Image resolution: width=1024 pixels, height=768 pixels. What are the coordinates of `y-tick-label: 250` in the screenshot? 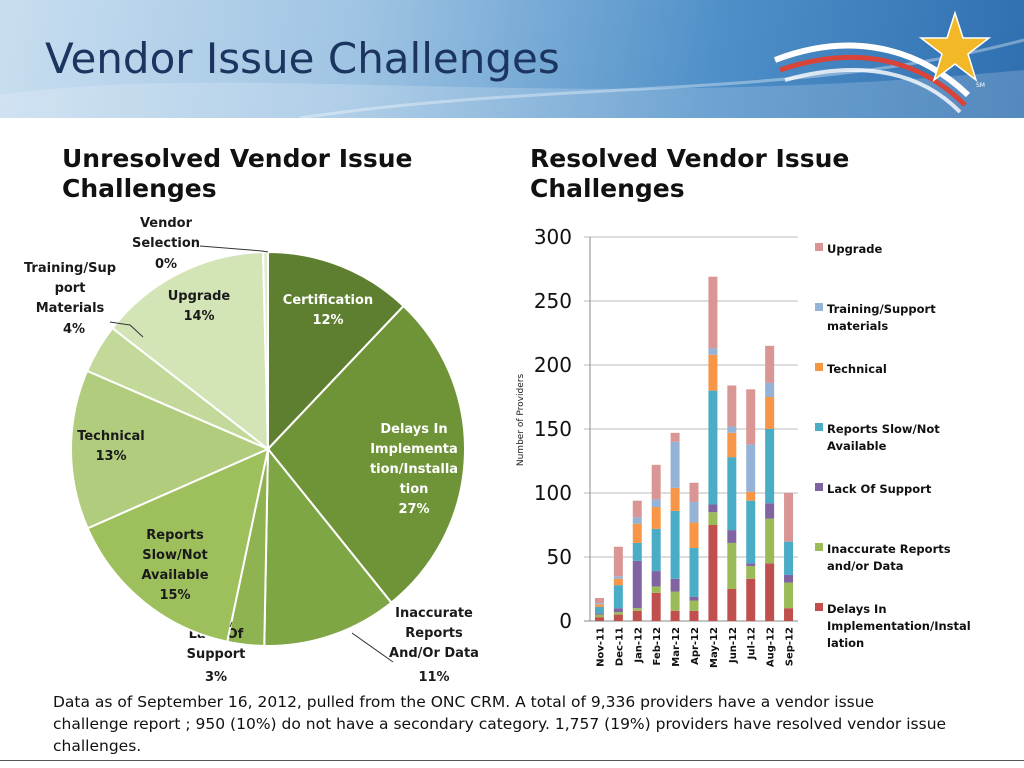 It's located at (553, 301).